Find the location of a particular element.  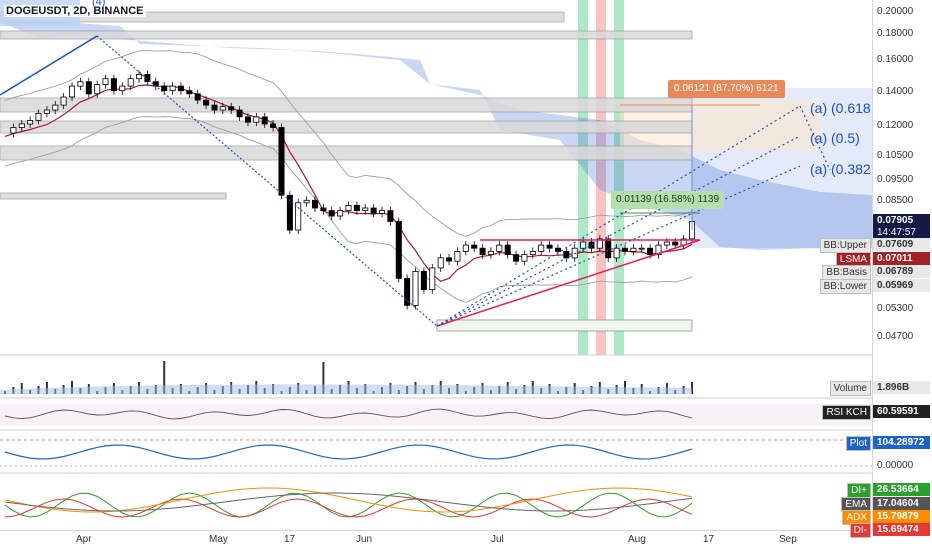

tag-value-last: 0.07905 is located at coordinates (901, 220).